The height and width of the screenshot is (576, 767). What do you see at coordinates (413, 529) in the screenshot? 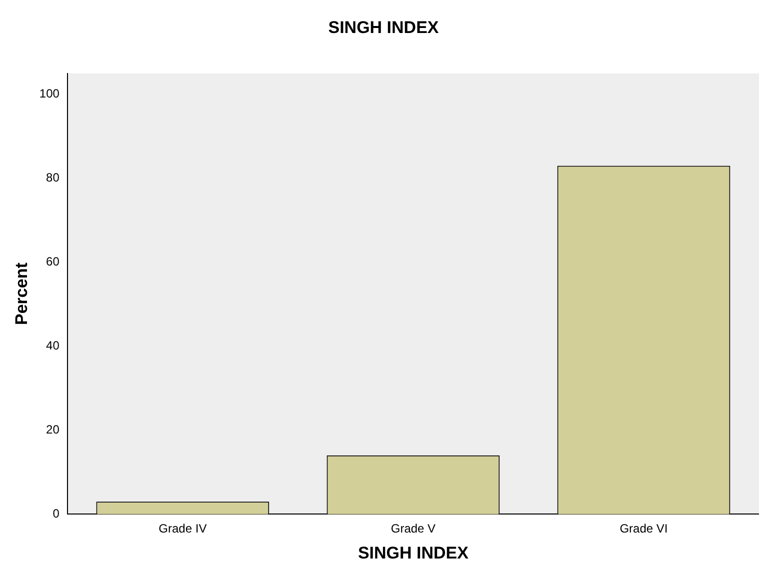
I see `x-tick-label: Grade V` at bounding box center [413, 529].